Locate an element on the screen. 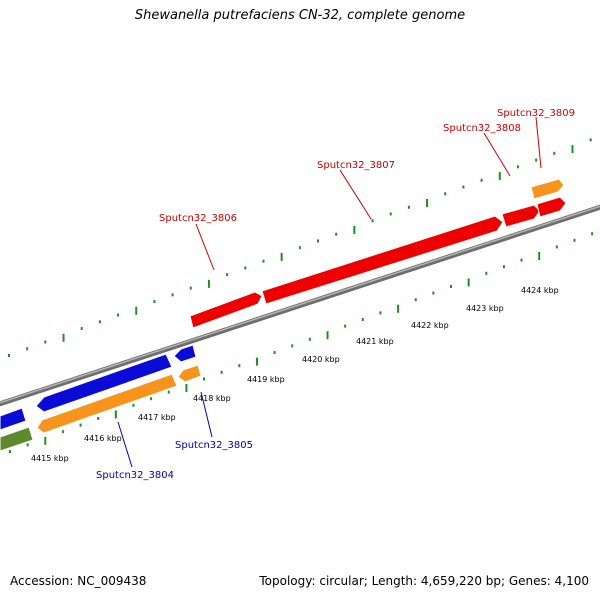  gene-blue-main is located at coordinates (104, 383).